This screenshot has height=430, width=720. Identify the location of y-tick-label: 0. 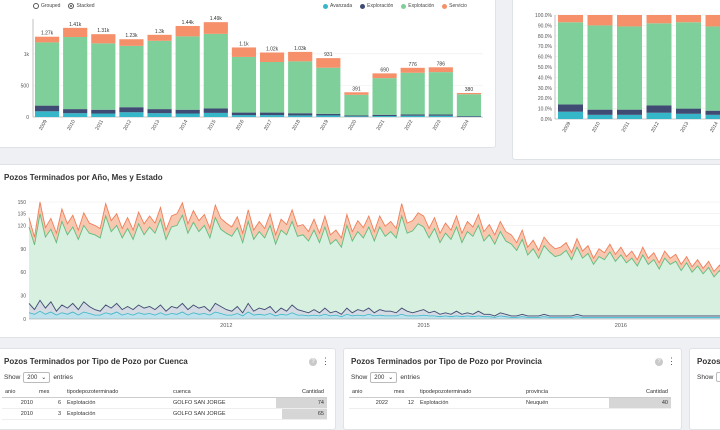
(27, 118).